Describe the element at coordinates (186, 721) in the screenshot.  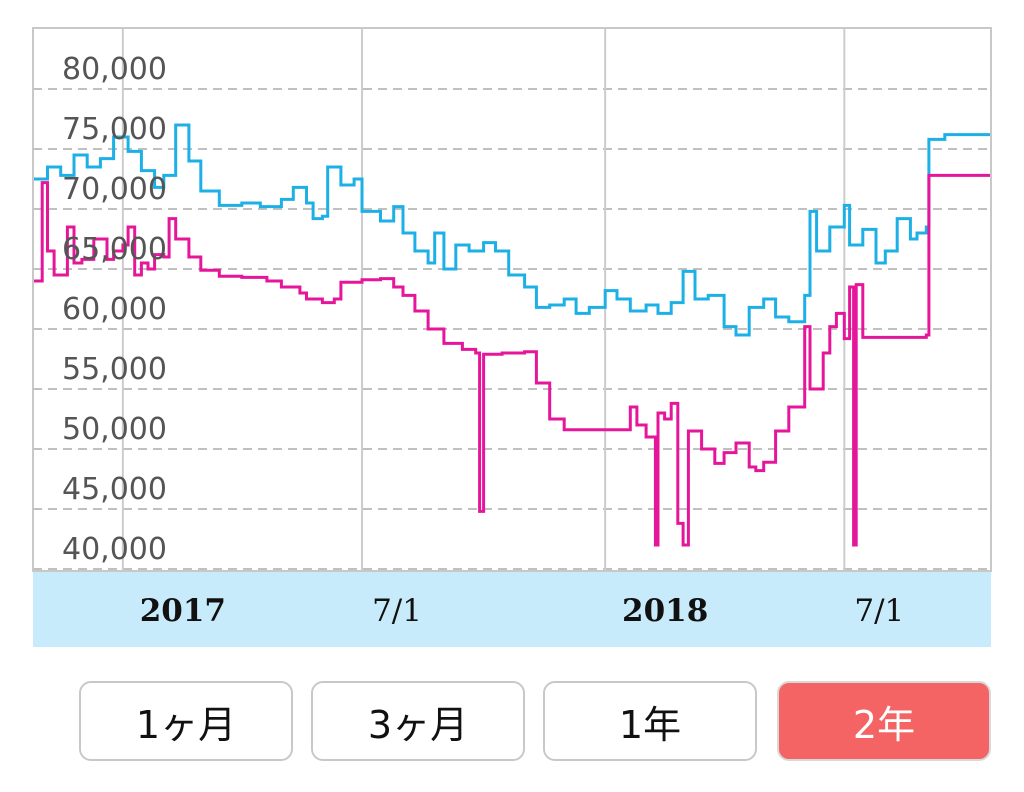
I see `range-button-1-month: 1ヶ月` at that location.